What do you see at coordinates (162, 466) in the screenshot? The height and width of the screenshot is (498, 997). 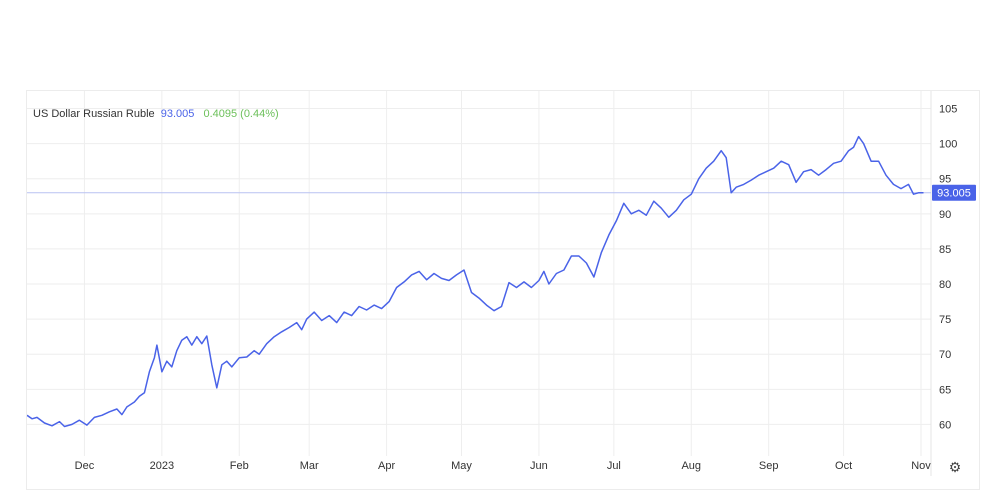 I see `x-tick-label: 2023` at bounding box center [162, 466].